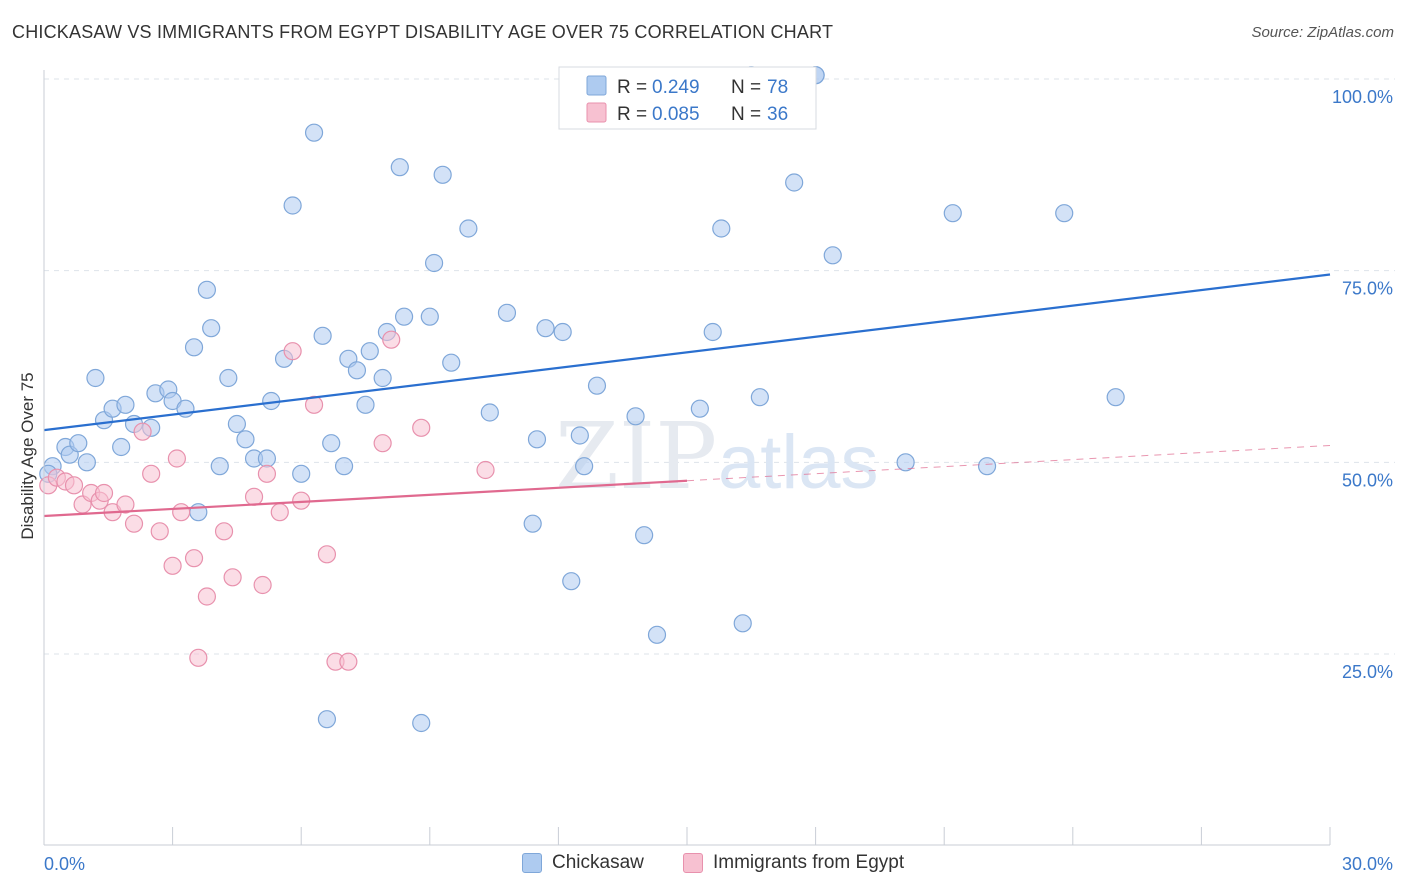 This screenshot has height=892, width=1406. I want to click on y-tick-label: 50.0%, so click(1367, 480).